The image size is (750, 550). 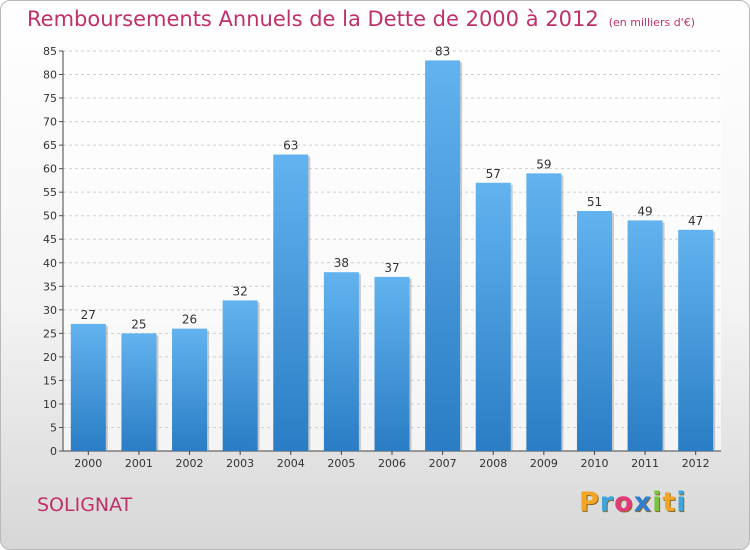 What do you see at coordinates (85, 505) in the screenshot?
I see `commune-name: SOLIGNAT` at bounding box center [85, 505].